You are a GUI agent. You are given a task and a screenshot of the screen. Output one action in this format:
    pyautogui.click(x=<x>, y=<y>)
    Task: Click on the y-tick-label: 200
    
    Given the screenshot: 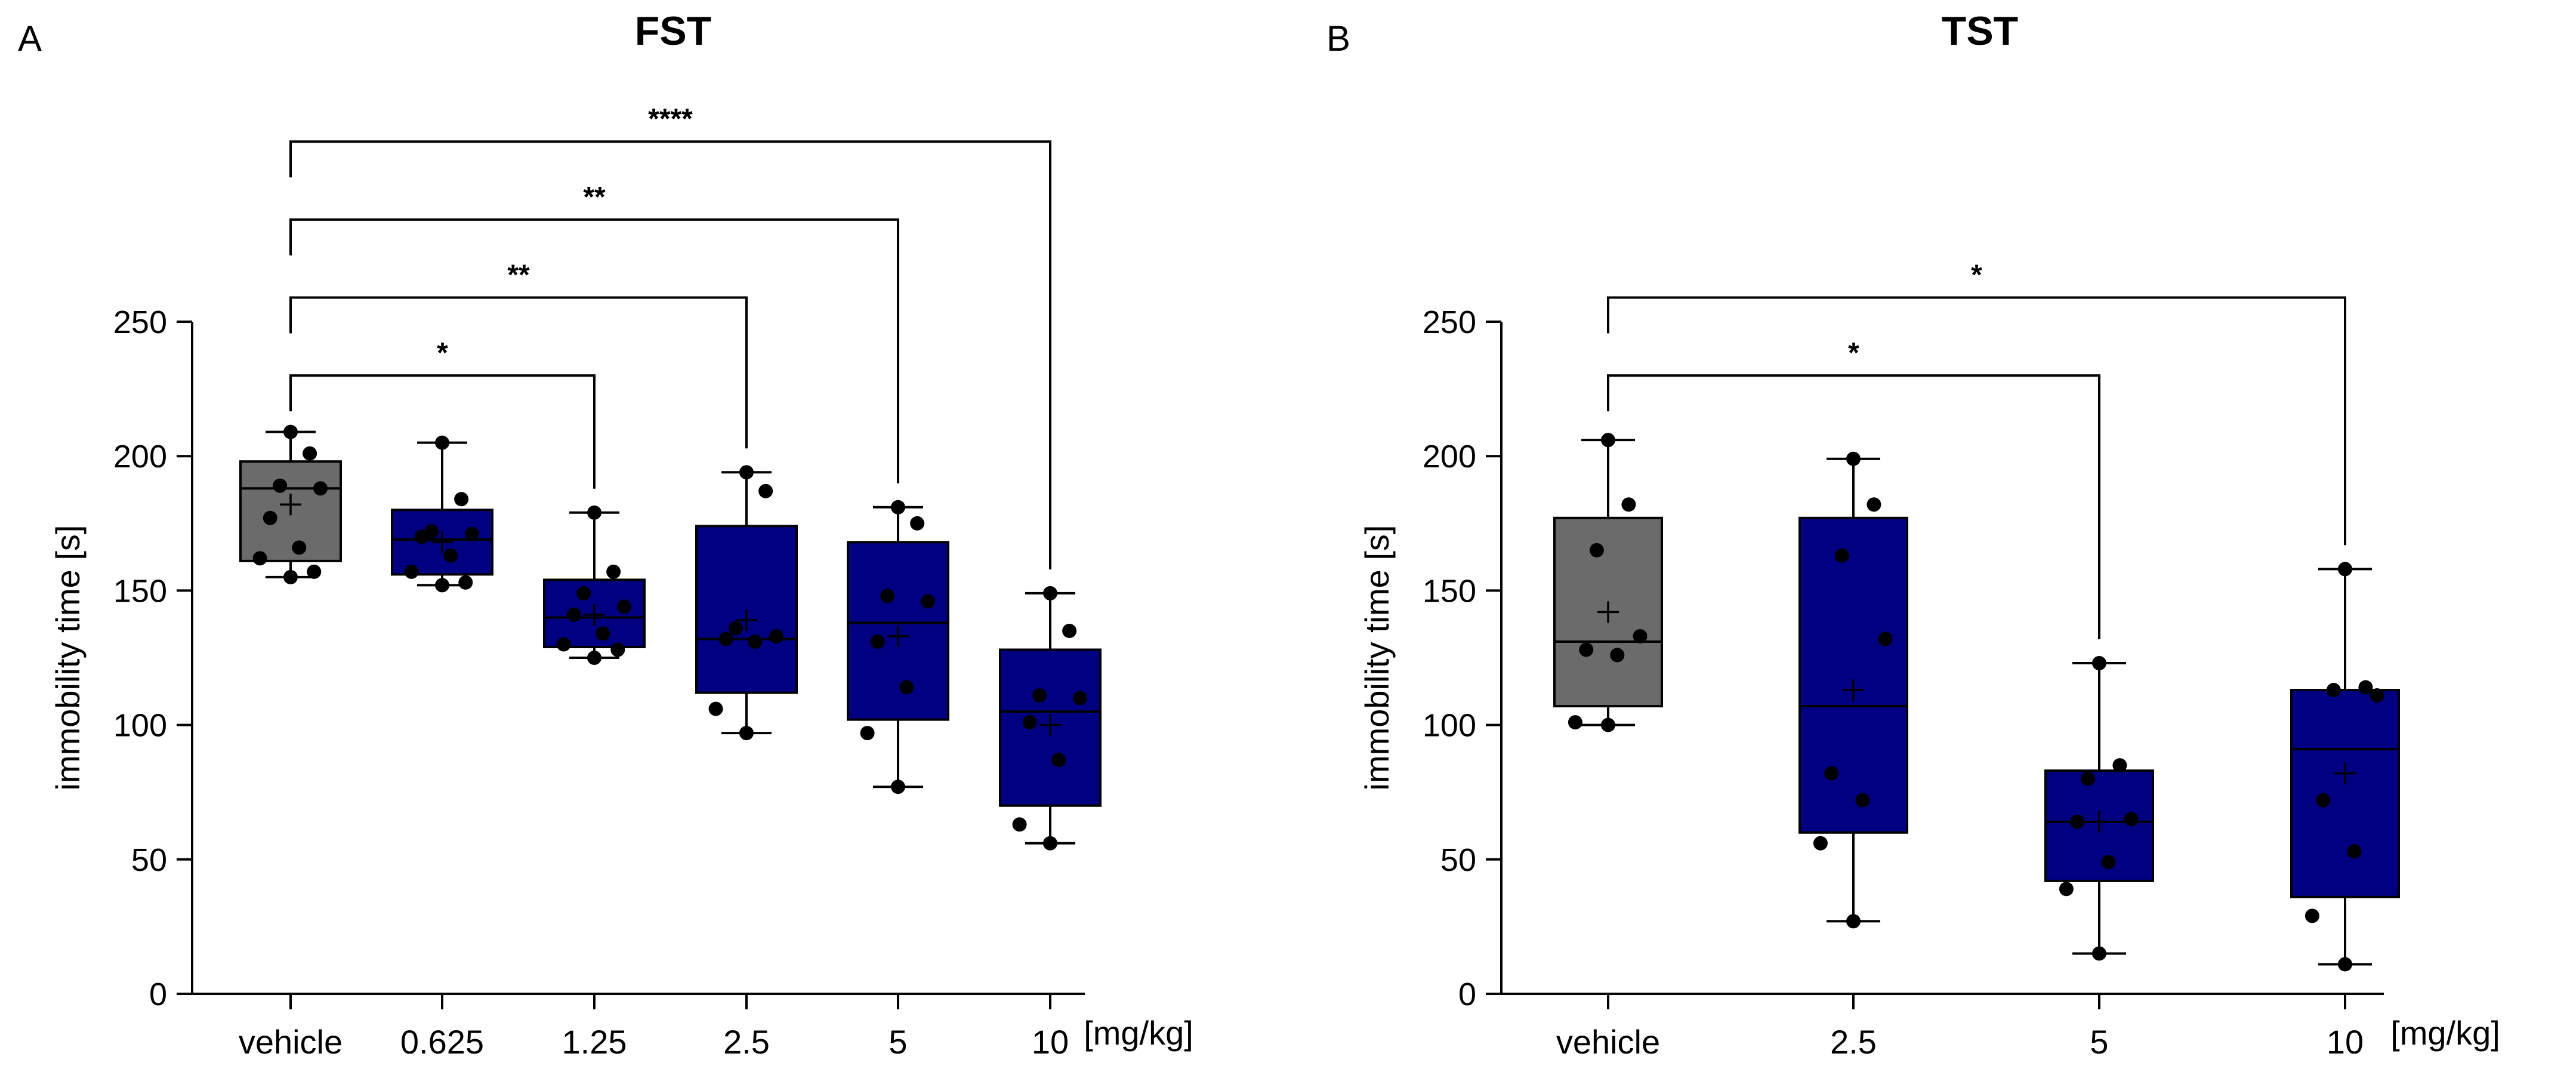 What is the action you would take?
    pyautogui.click(x=1449, y=457)
    